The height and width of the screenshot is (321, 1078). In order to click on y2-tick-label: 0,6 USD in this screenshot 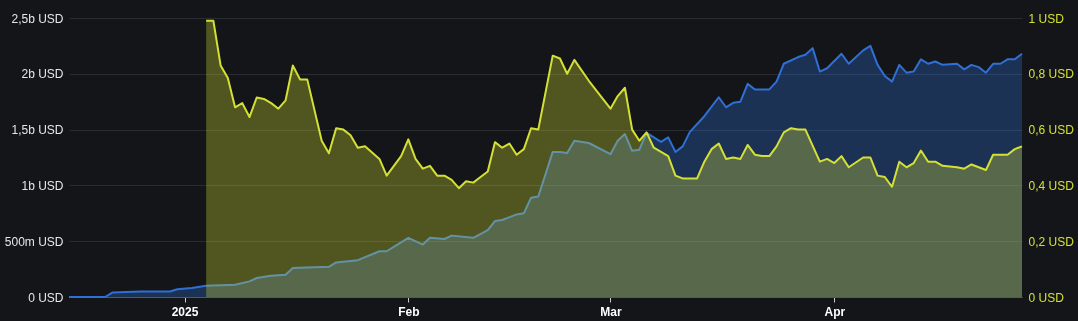, I will do `click(1051, 130)`.